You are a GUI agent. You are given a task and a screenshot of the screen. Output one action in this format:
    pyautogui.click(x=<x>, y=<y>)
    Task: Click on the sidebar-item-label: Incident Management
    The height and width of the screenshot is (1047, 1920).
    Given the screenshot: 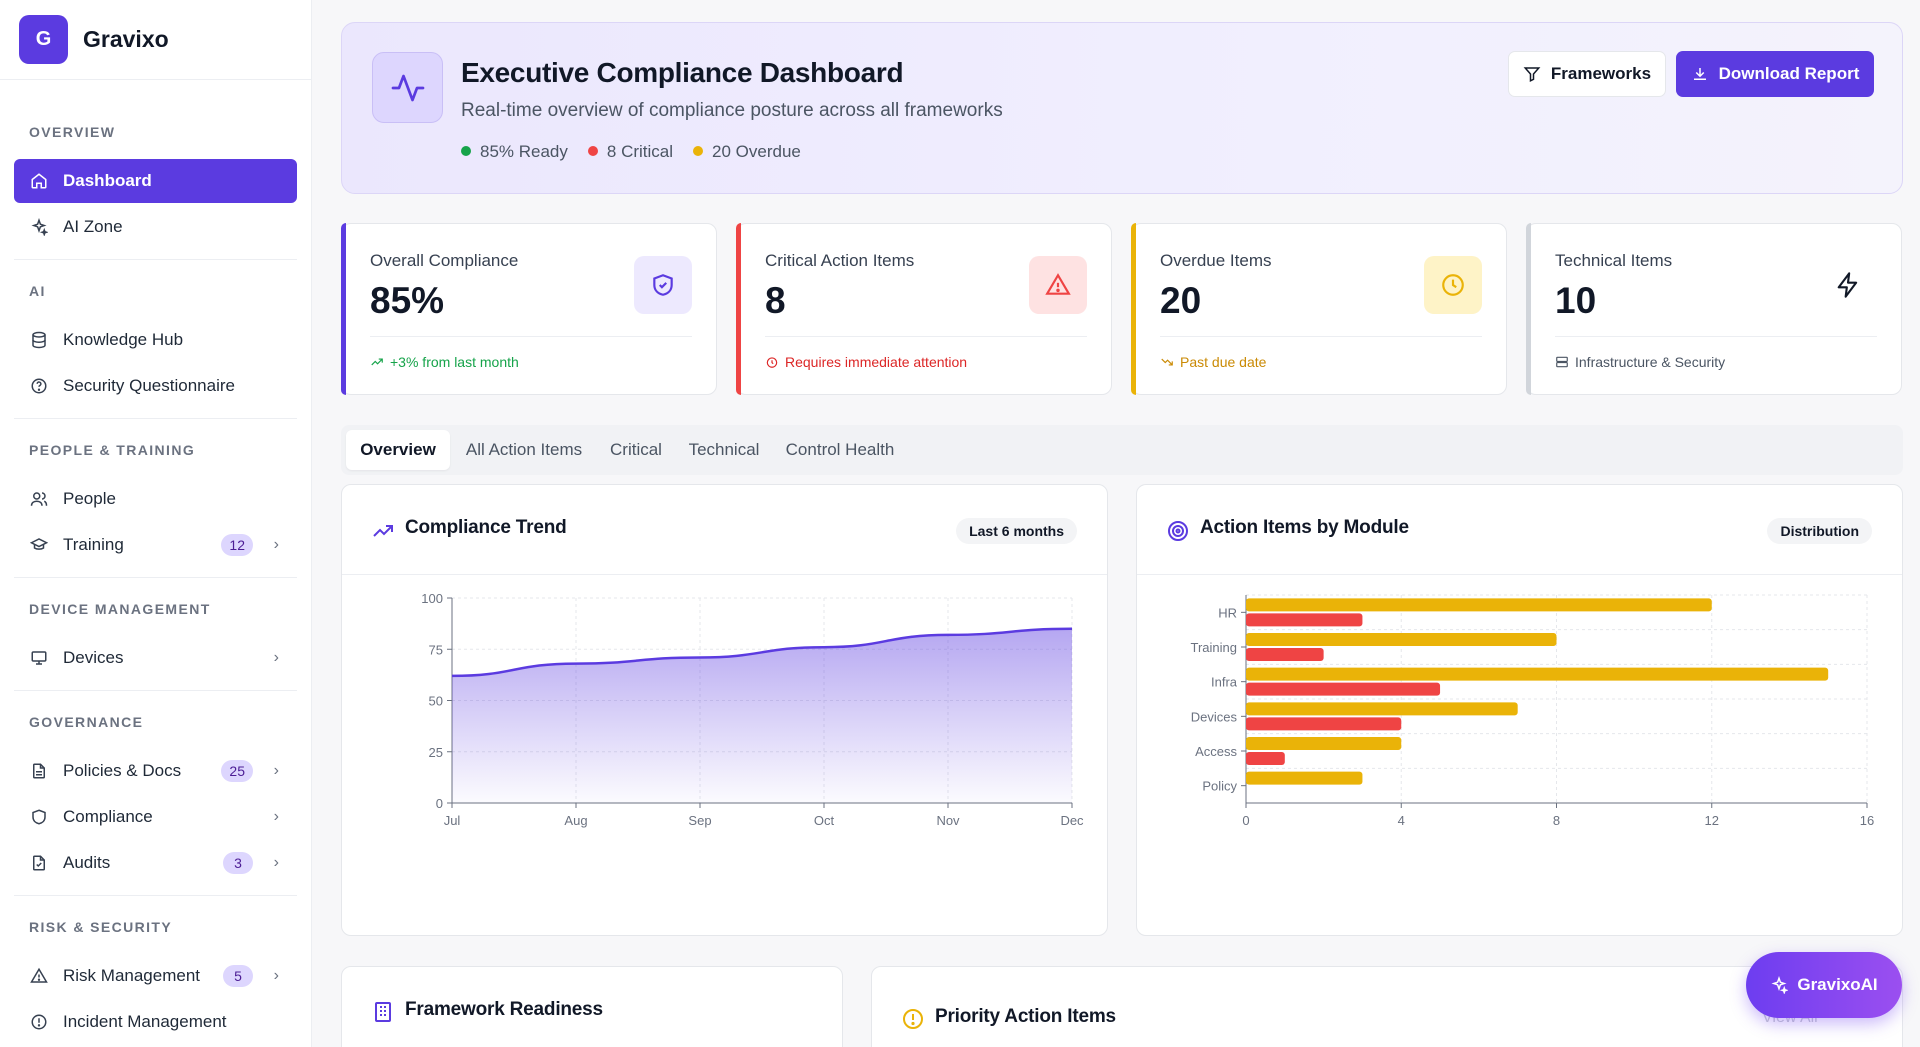 What is the action you would take?
    pyautogui.click(x=145, y=1021)
    